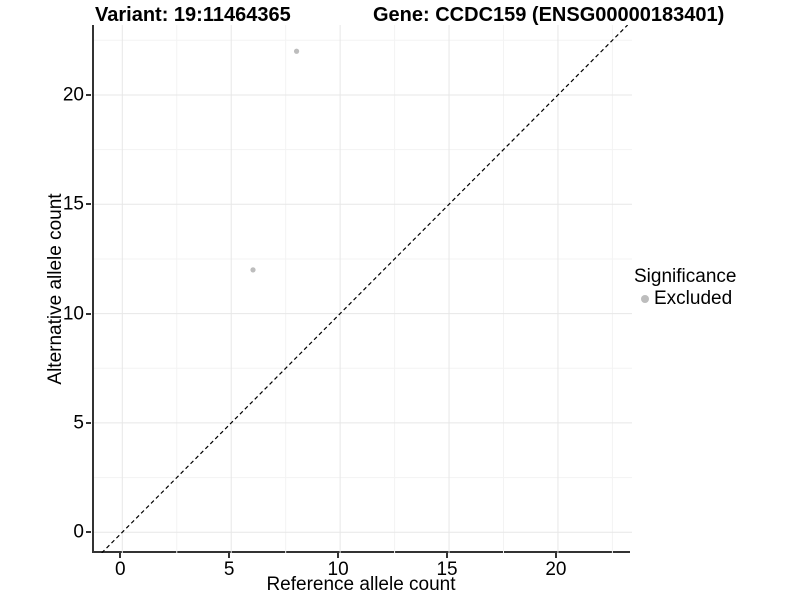  What do you see at coordinates (447, 569) in the screenshot?
I see `x-tick-label: 15` at bounding box center [447, 569].